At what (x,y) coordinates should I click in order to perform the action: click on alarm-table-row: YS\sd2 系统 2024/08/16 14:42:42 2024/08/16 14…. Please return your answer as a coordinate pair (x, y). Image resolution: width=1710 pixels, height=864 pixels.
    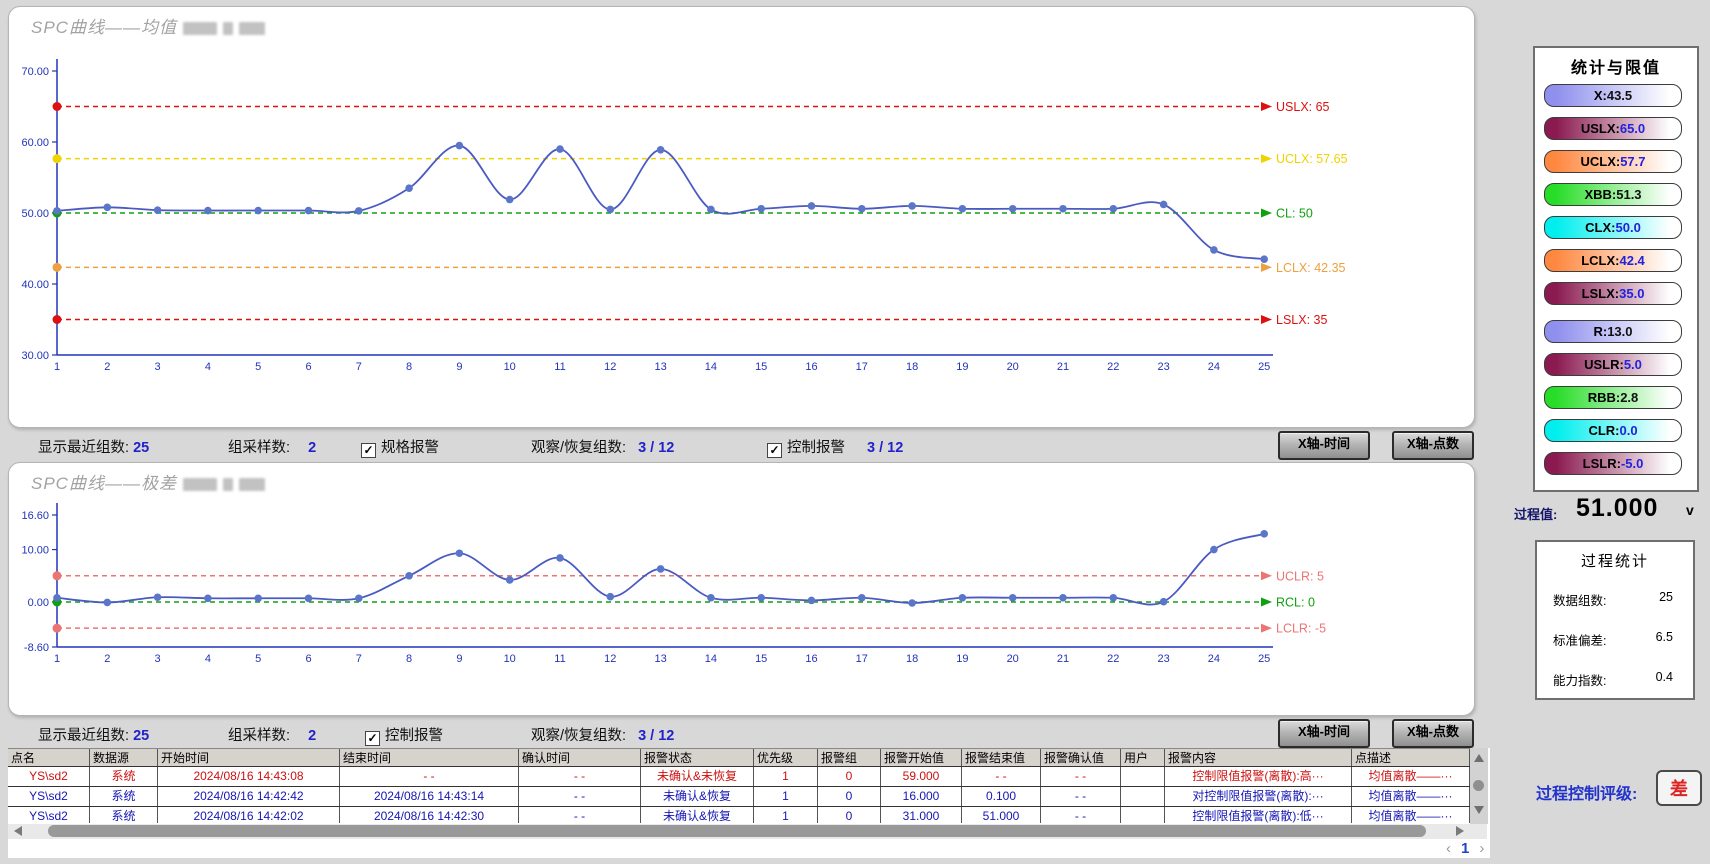
    Looking at the image, I should click on (739, 797).